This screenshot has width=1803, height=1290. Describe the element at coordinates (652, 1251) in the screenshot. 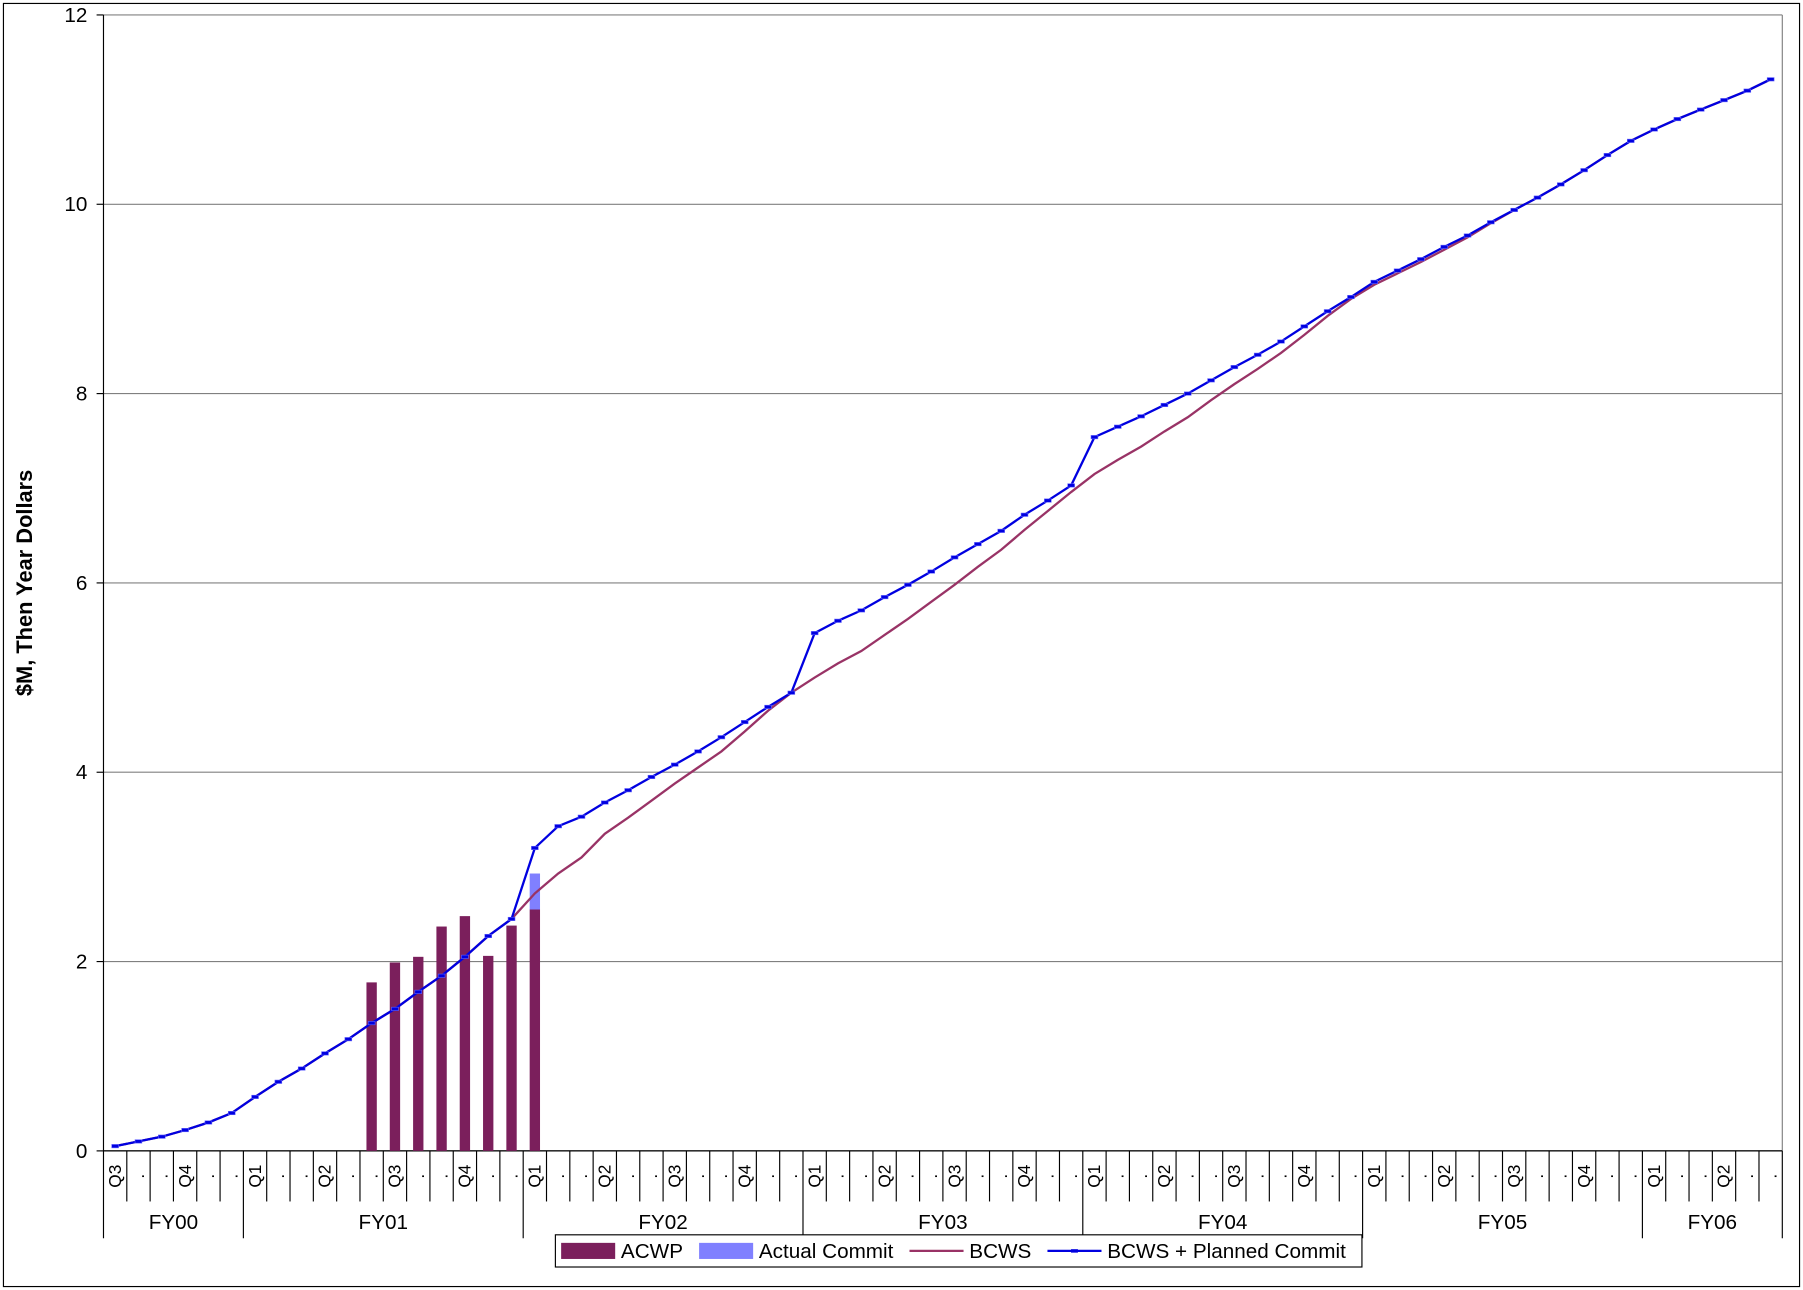

I see `legend-label: ACWP` at that location.